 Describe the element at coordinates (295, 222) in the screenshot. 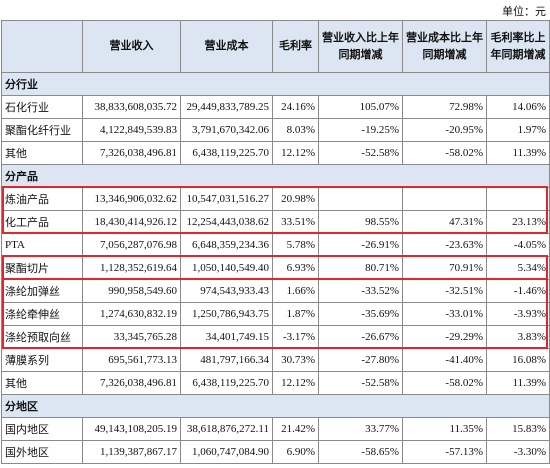

I see `cell: 33.51%` at that location.